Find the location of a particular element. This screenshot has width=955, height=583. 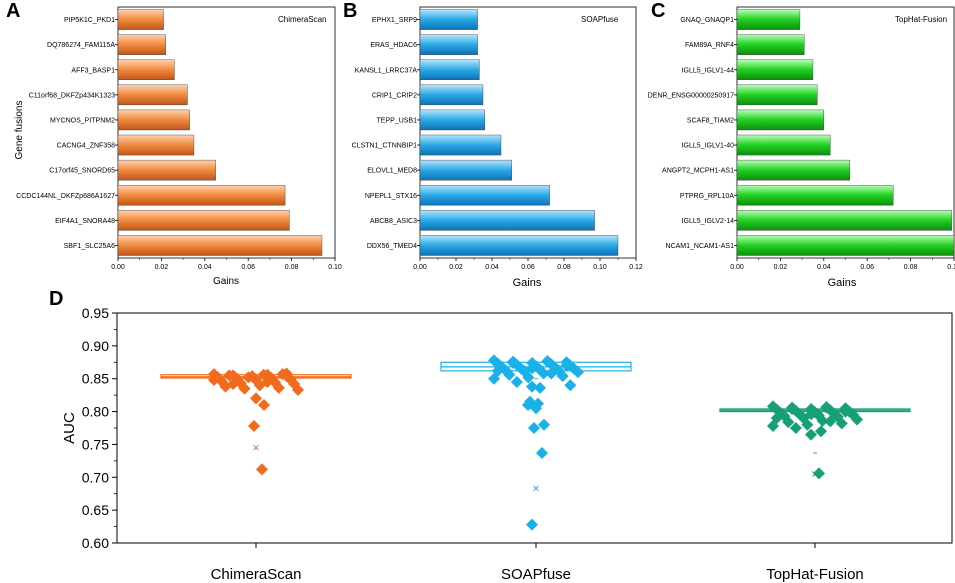

category-label: SCAF8_TIAM2 is located at coordinates (710, 120).